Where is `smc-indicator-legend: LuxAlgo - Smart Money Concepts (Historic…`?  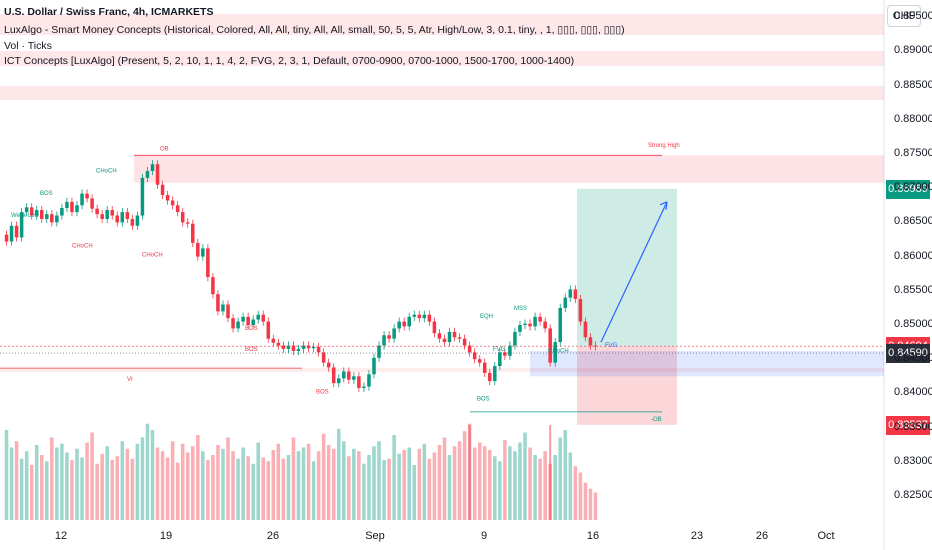
smc-indicator-legend: LuxAlgo - Smart Money Concepts (Historic… is located at coordinates (314, 30).